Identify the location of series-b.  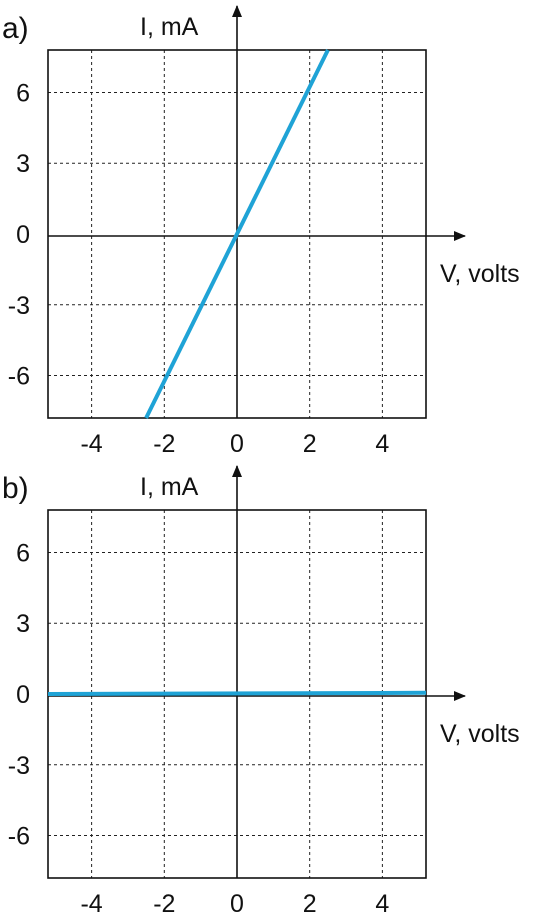
(237, 693).